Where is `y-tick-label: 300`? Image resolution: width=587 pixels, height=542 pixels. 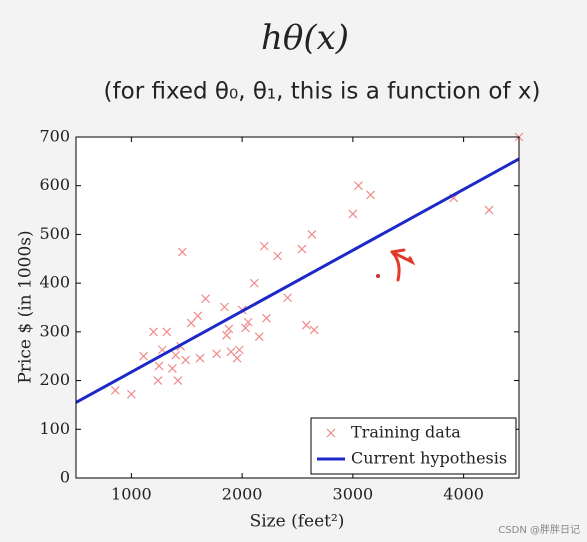 y-tick-label: 300 is located at coordinates (54, 330).